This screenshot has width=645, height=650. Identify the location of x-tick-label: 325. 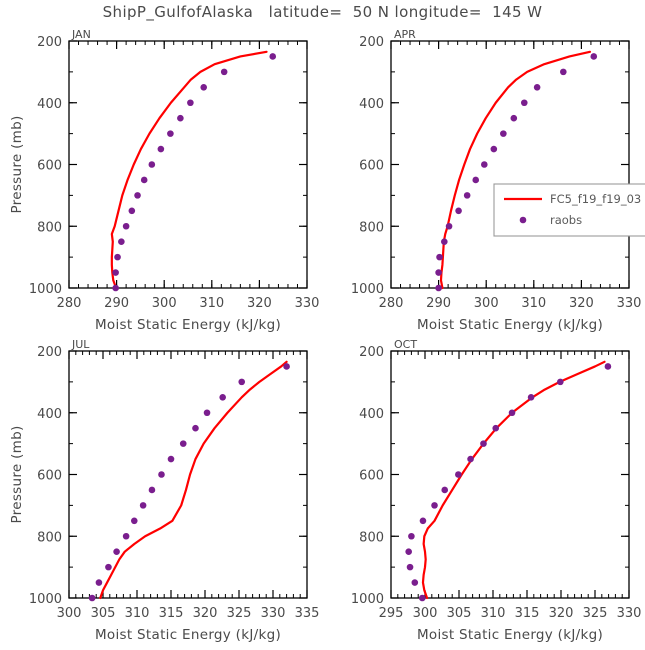
(239, 613).